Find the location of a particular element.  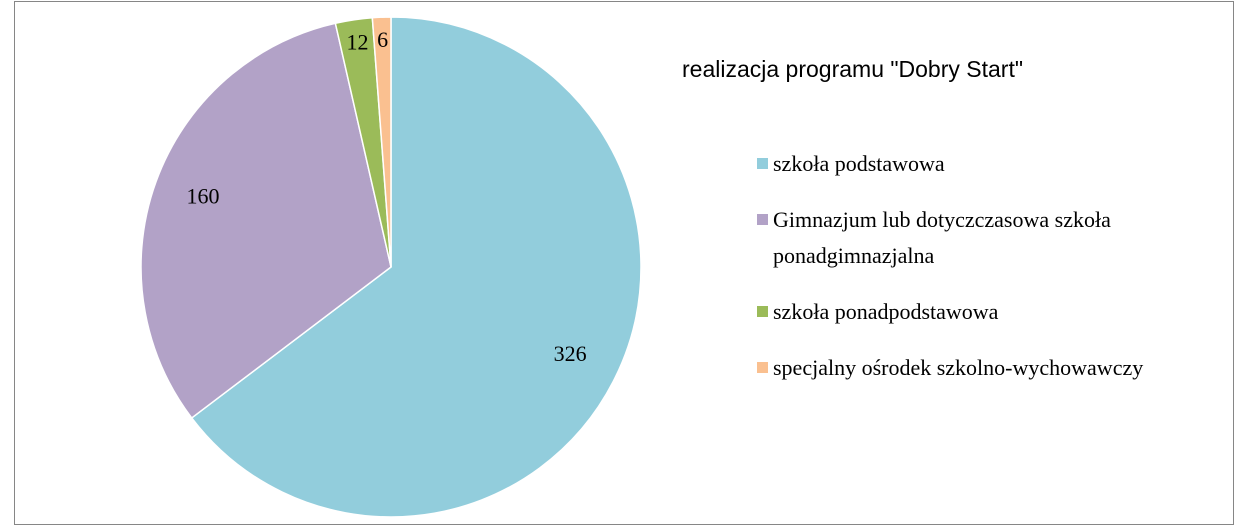

legend-item: szkoła podstawowa is located at coordinates (987, 164).